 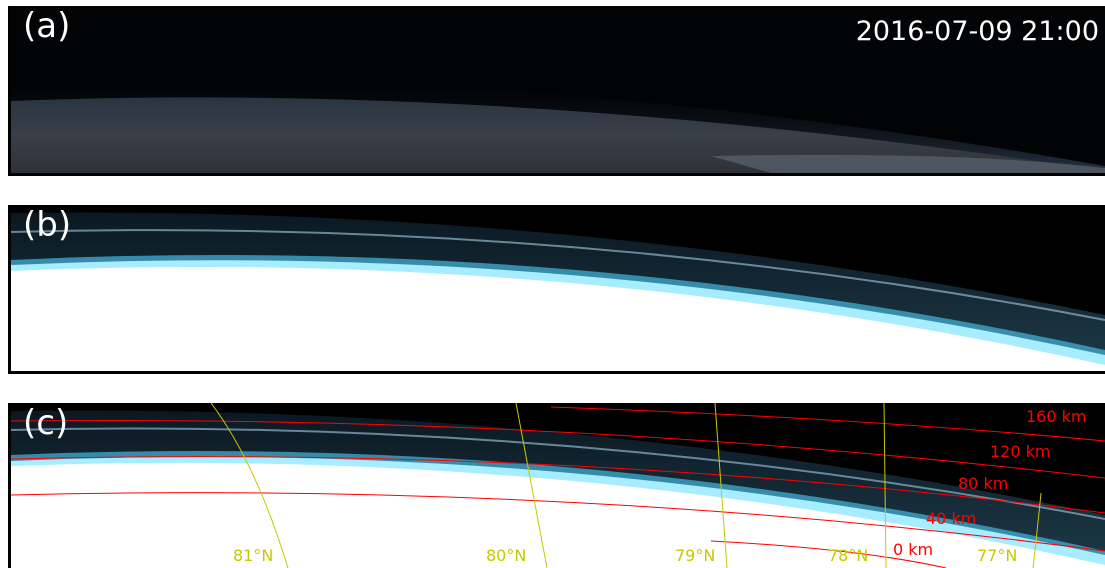 What do you see at coordinates (506, 555) in the screenshot?
I see `latitude-label-80: 80°N` at bounding box center [506, 555].